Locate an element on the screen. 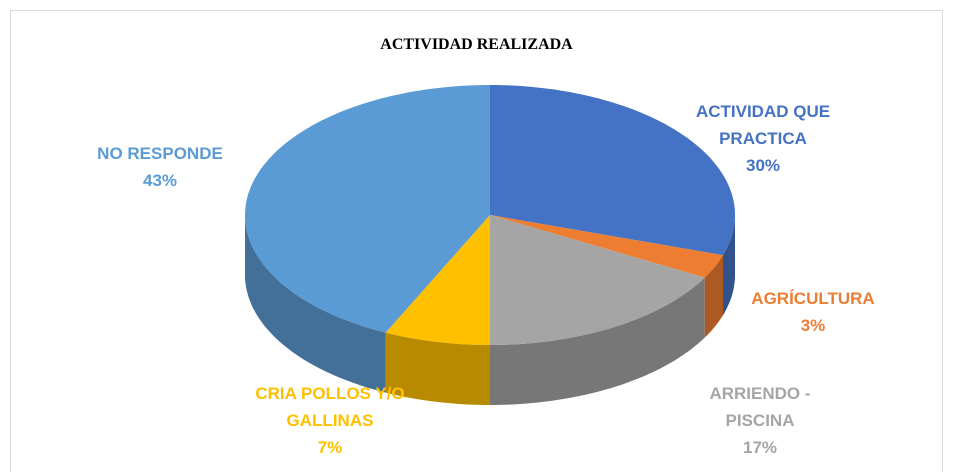 The height and width of the screenshot is (472, 953). category-label: AGRÍCULTURA is located at coordinates (813, 298).